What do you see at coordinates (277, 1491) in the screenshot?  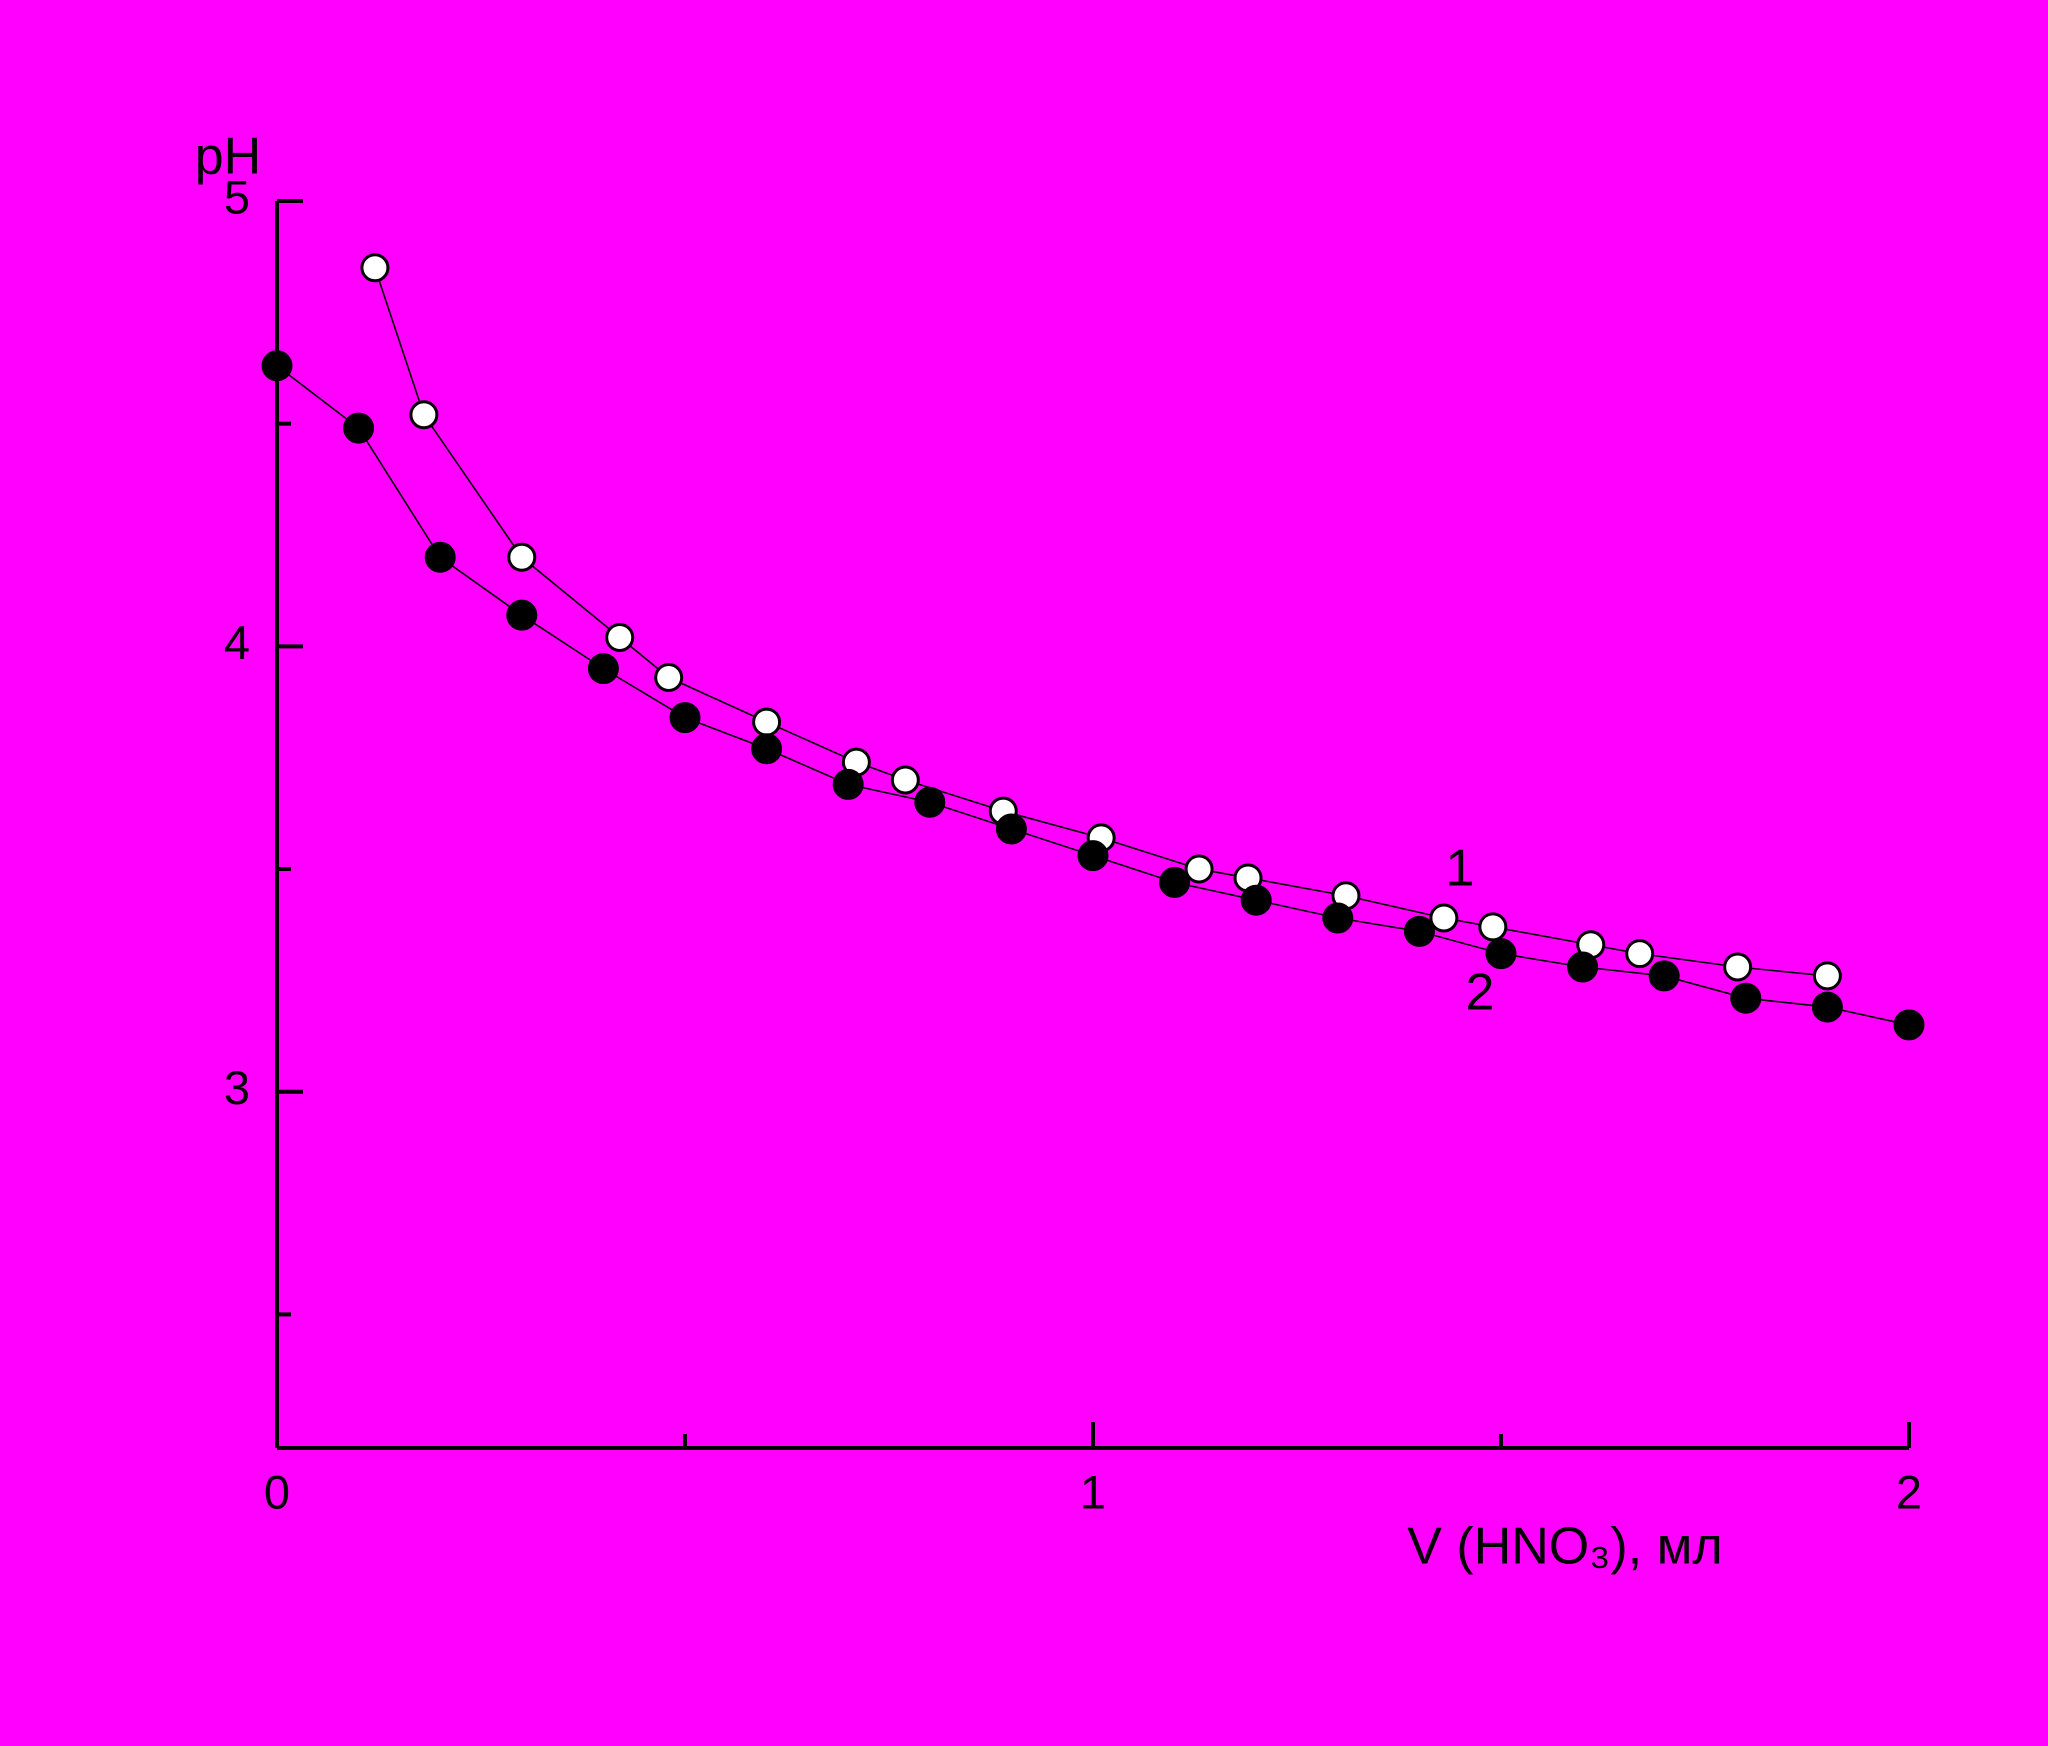 I see `x-tick-label: 0` at bounding box center [277, 1491].